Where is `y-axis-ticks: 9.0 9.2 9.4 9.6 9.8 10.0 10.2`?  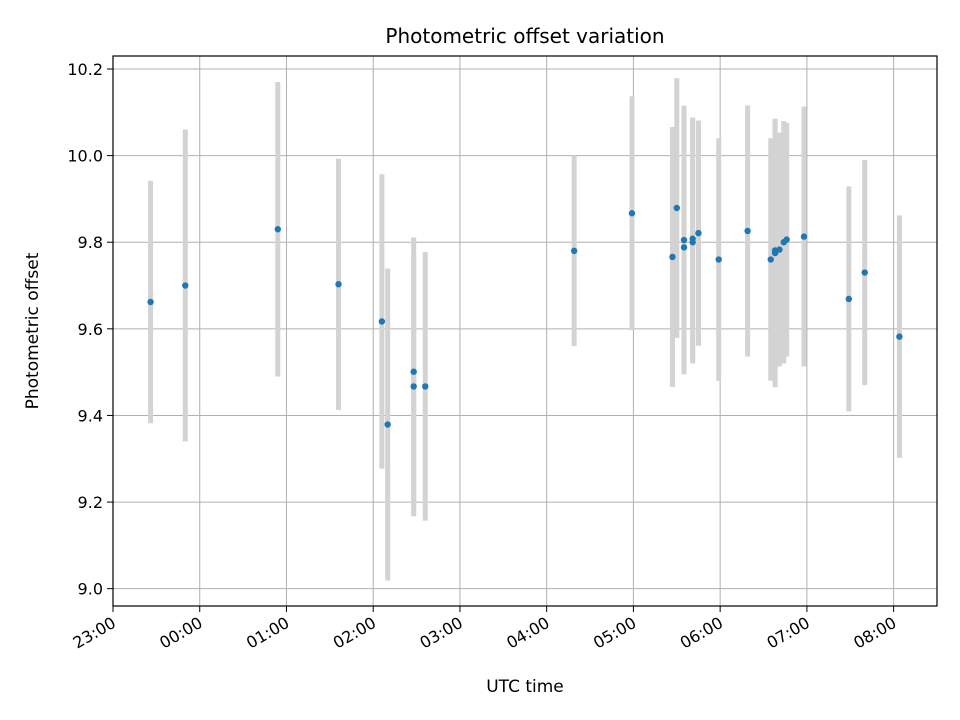 y-axis-ticks: 9.0 9.2 9.4 9.6 9.8 10.0 10.2 is located at coordinates (90, 329).